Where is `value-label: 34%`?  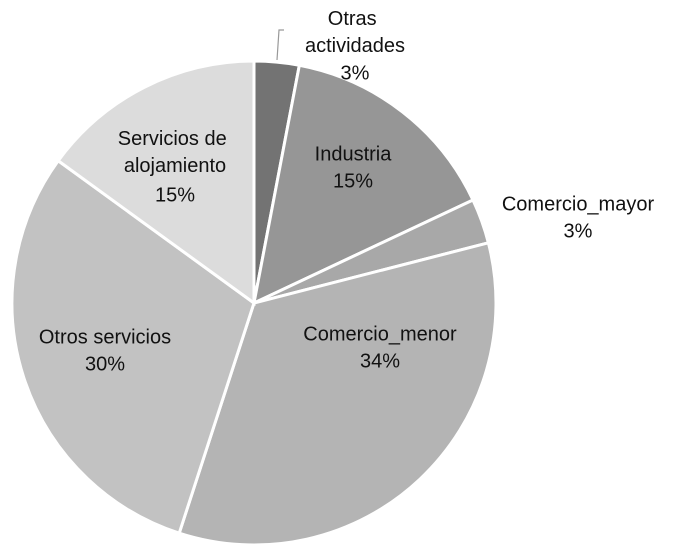 value-label: 34% is located at coordinates (380, 361).